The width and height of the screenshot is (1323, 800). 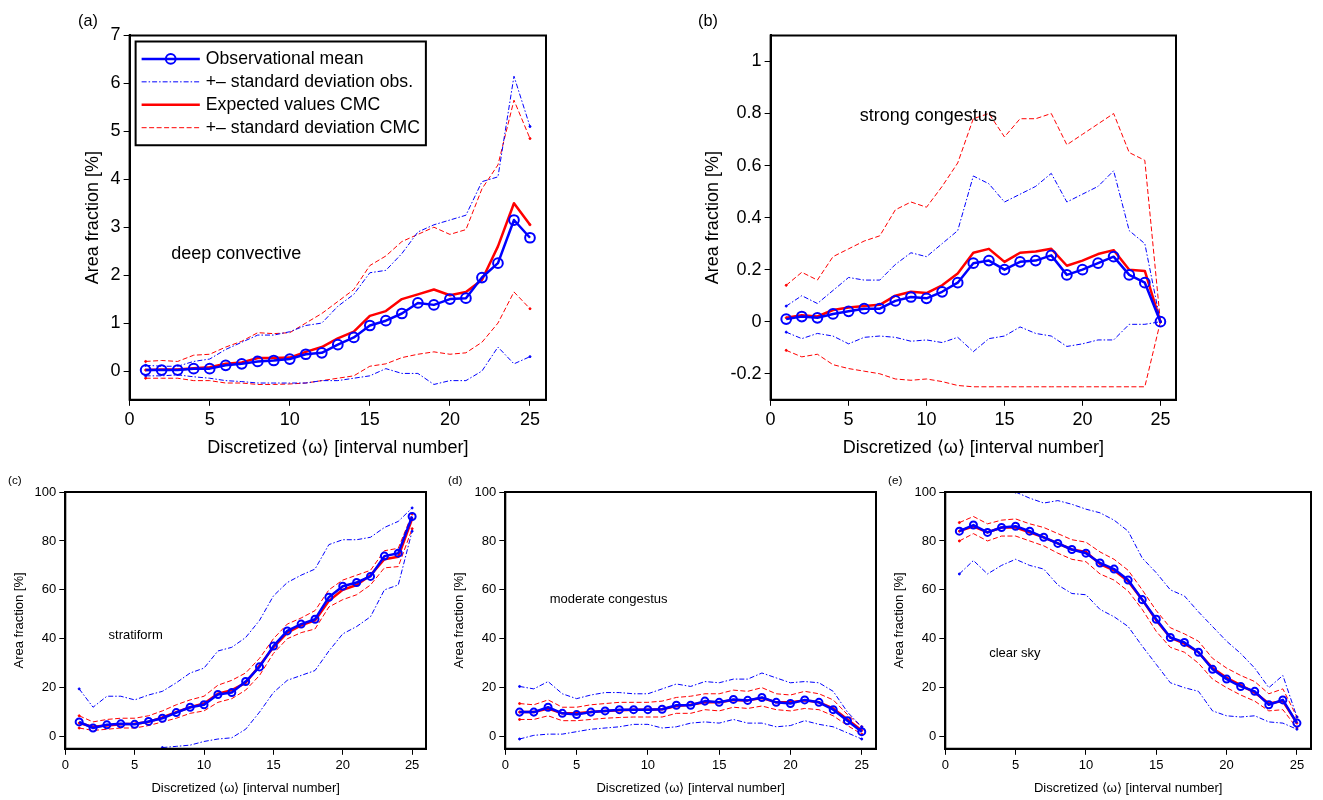 What do you see at coordinates (928, 114) in the screenshot?
I see `annotation: strong congestus` at bounding box center [928, 114].